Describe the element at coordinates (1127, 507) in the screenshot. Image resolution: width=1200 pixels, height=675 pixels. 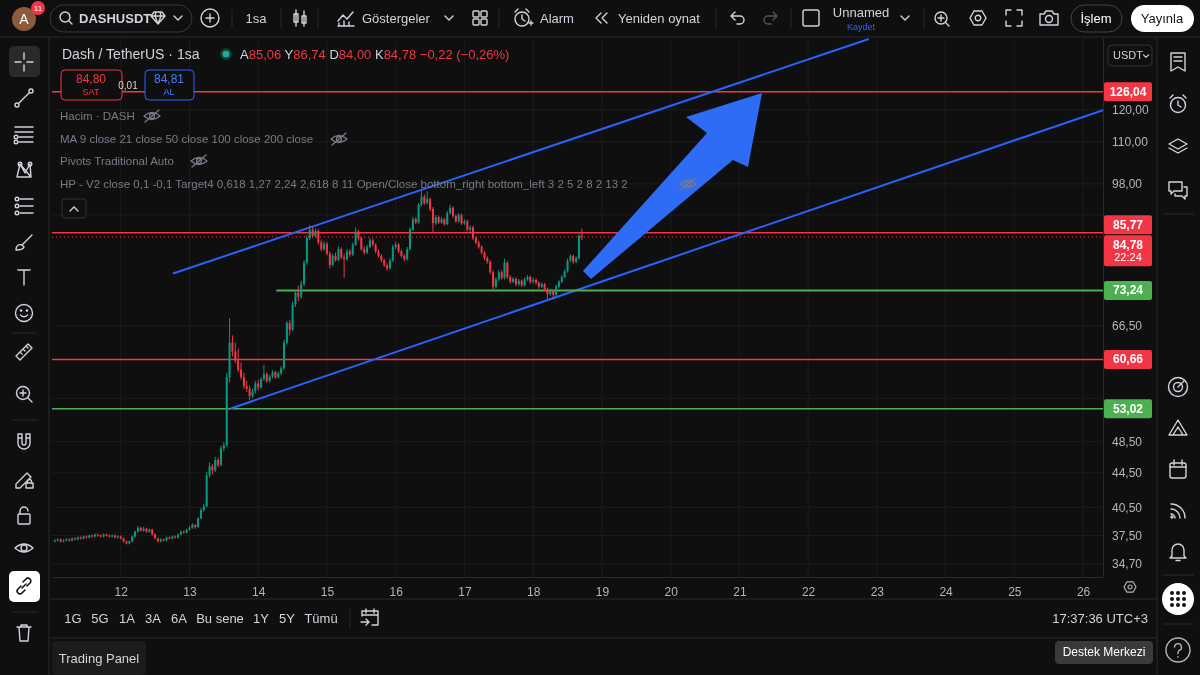
I see `y-tick-label: 40,50` at that location.